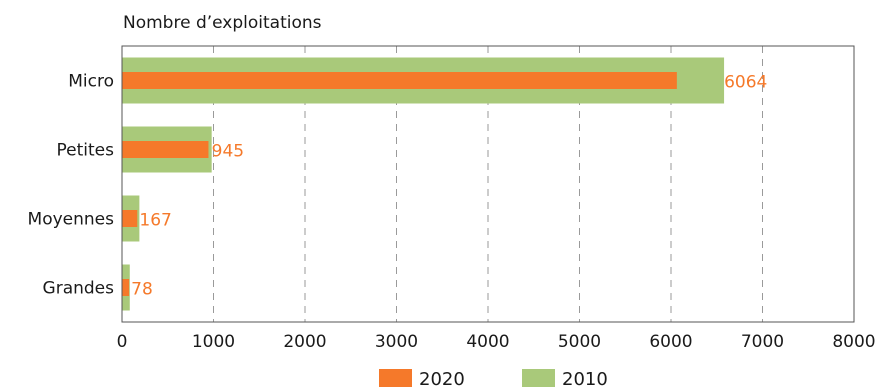 The height and width of the screenshot is (389, 882). Describe the element at coordinates (126, 287) in the screenshot. I see `bar-2020-grandes` at that location.